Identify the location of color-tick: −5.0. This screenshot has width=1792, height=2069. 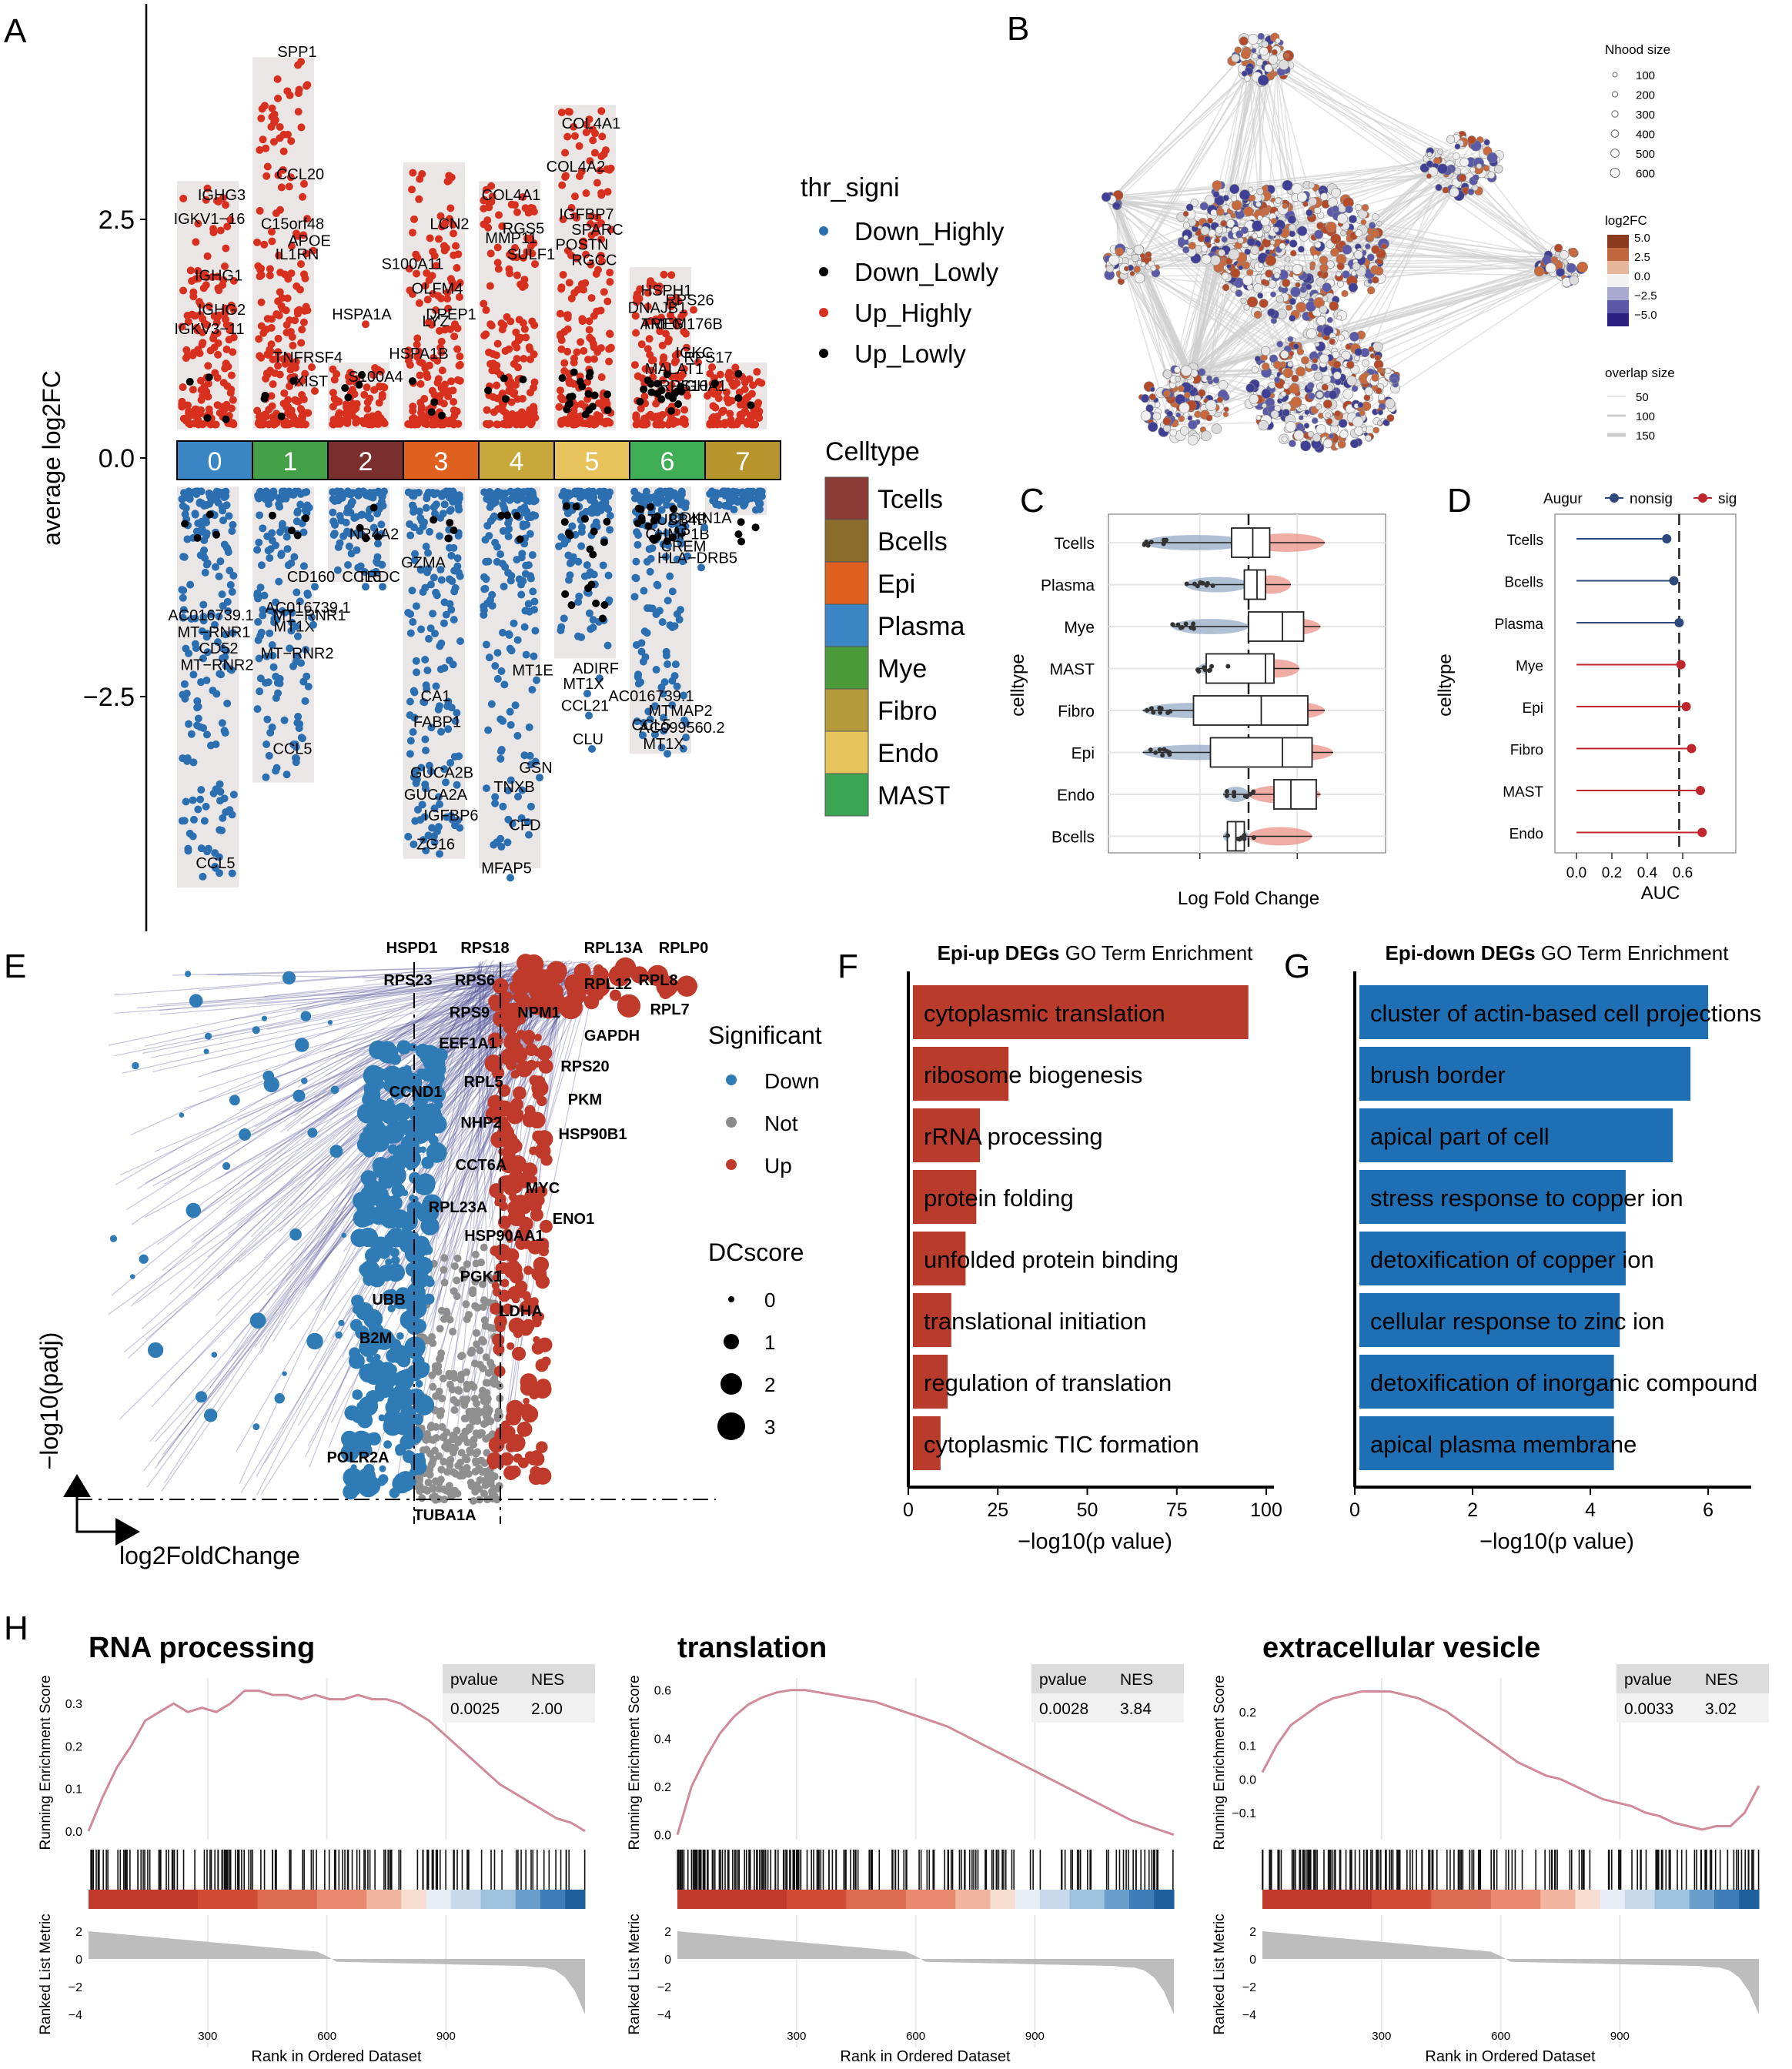
(1645, 315).